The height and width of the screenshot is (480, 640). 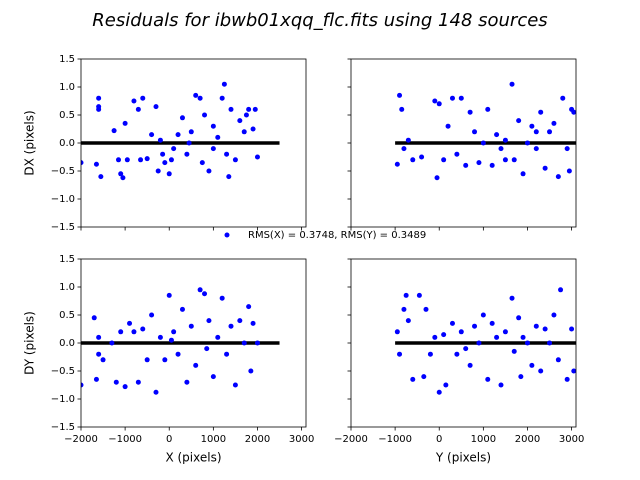 I want to click on x-tick-label: 0, so click(x=439, y=439).